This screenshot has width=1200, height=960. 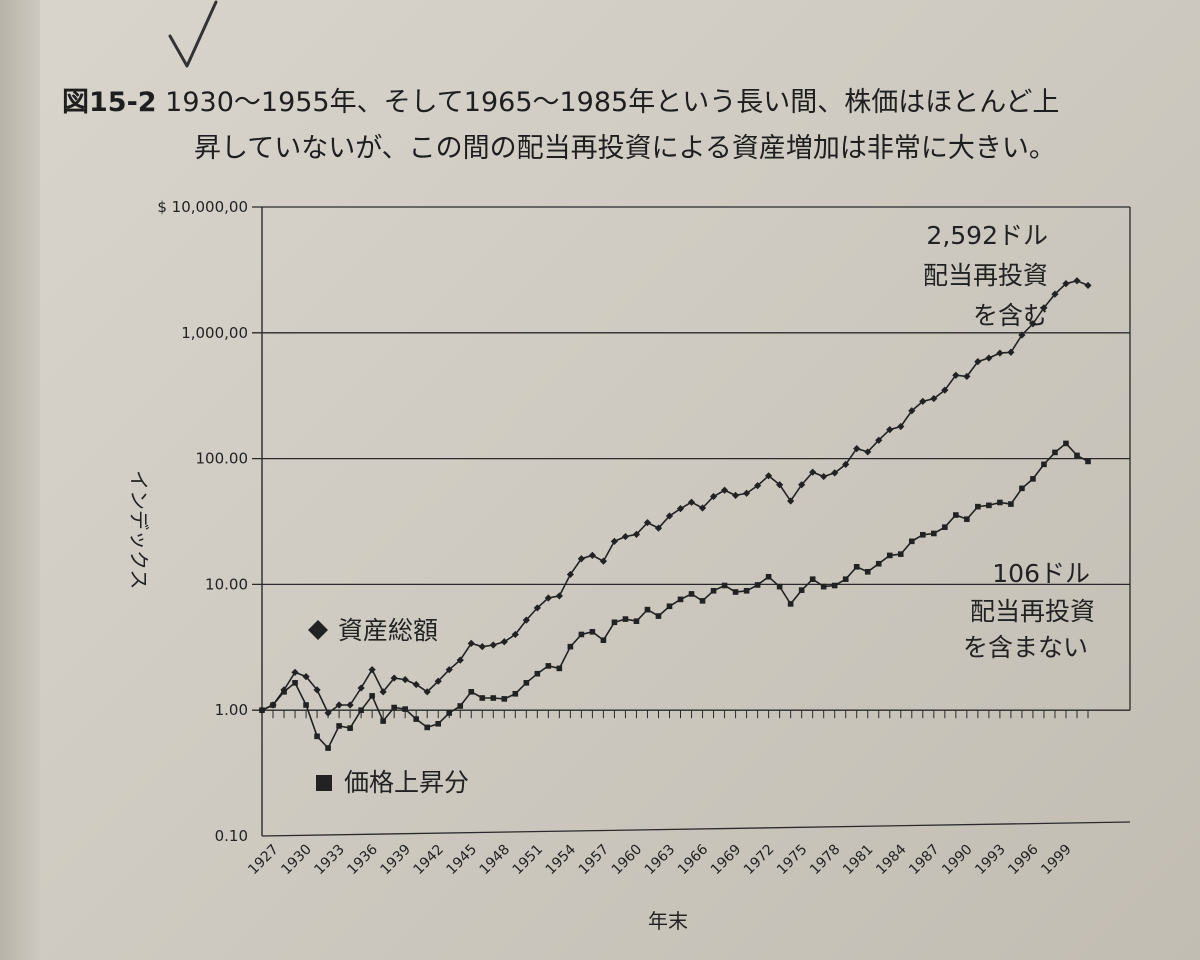 I want to click on price-end-value: 106ドル, so click(x=1041, y=573).